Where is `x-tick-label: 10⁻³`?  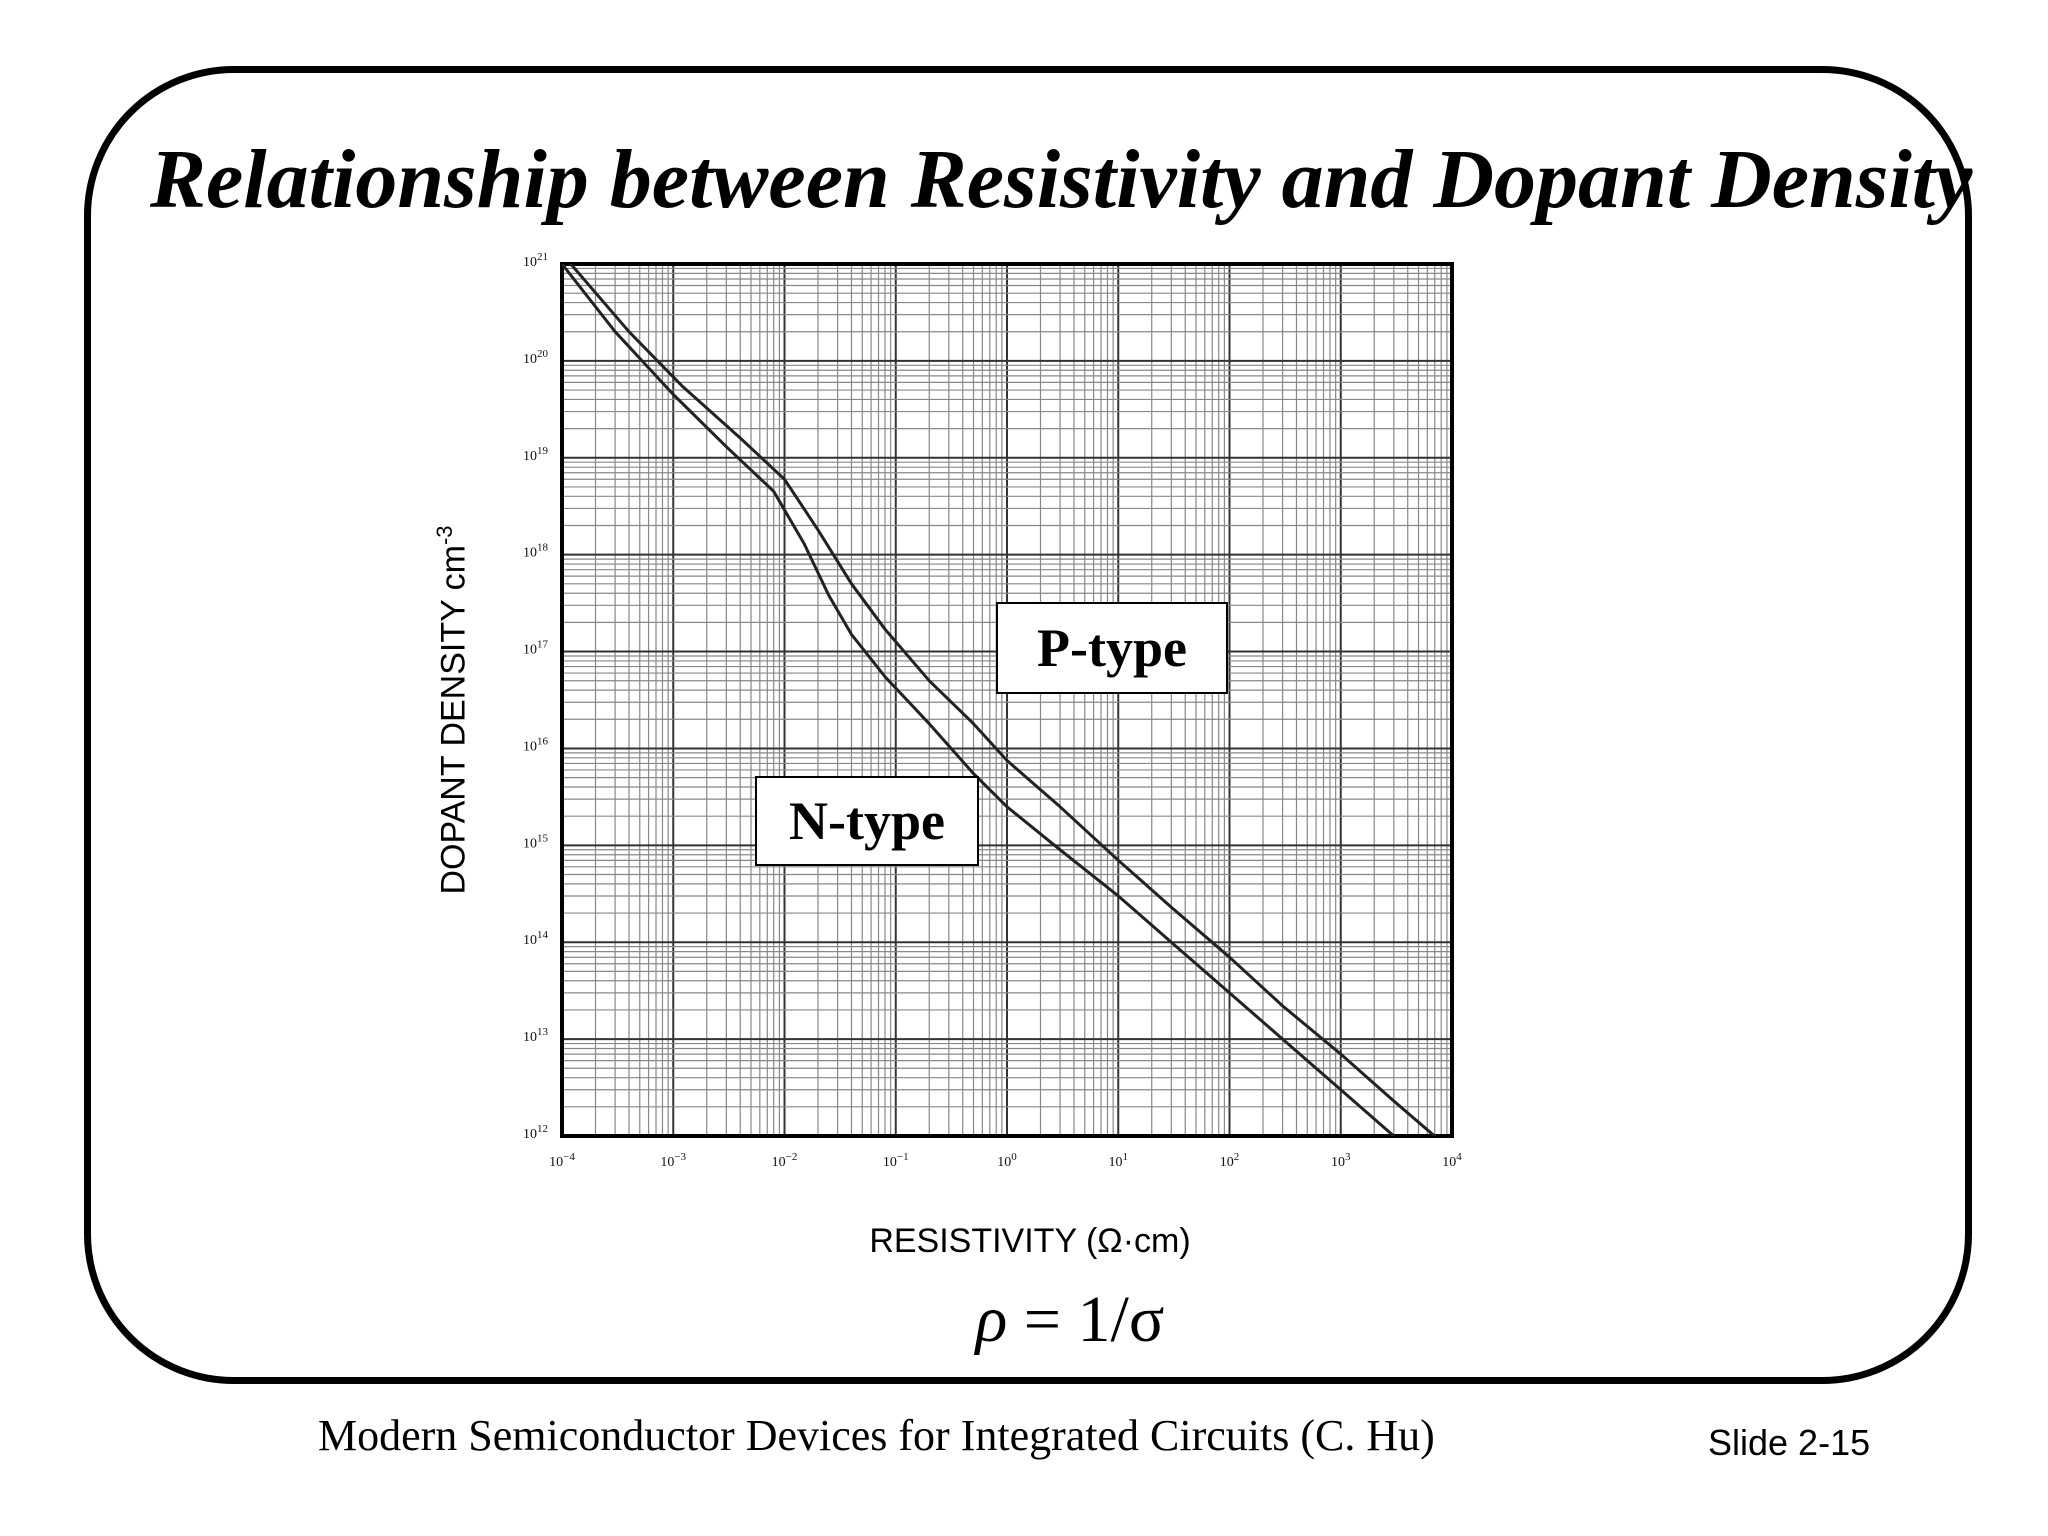
x-tick-label: 10⁻³ is located at coordinates (673, 1160).